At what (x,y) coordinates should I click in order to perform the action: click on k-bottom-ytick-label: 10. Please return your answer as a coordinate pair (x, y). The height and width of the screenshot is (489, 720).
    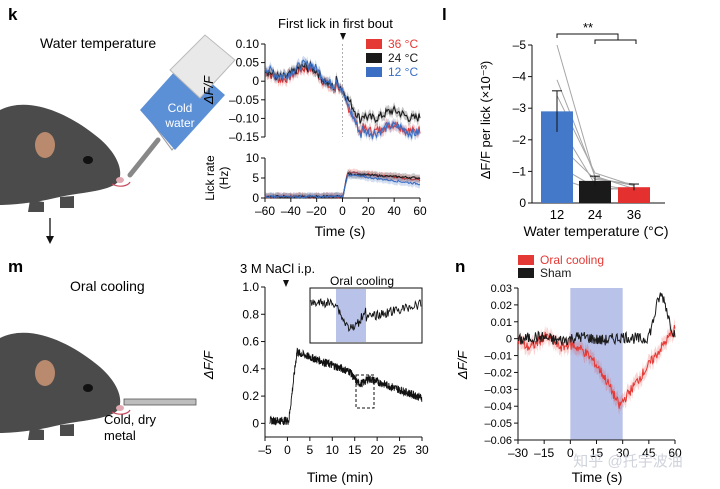
    Looking at the image, I should click on (253, 158).